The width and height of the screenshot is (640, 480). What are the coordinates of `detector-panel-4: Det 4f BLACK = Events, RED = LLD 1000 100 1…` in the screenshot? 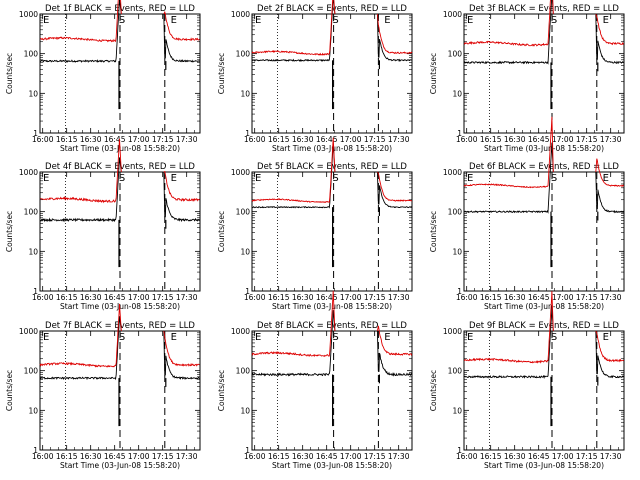 It's located at (103, 224).